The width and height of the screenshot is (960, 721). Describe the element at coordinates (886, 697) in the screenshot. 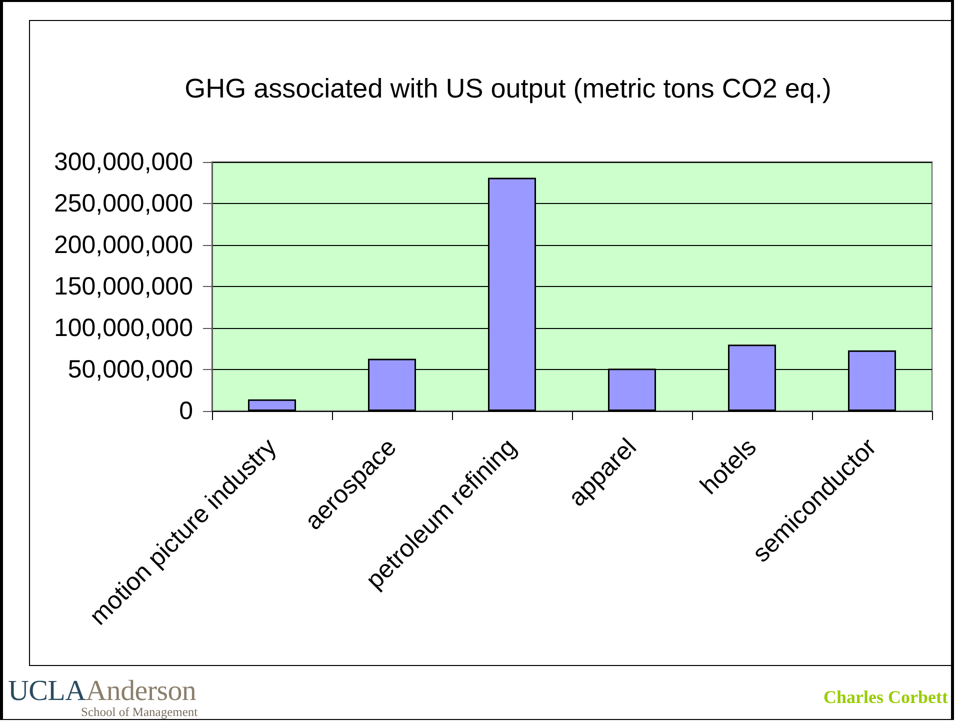

I see `text: Charles Corbett` at that location.